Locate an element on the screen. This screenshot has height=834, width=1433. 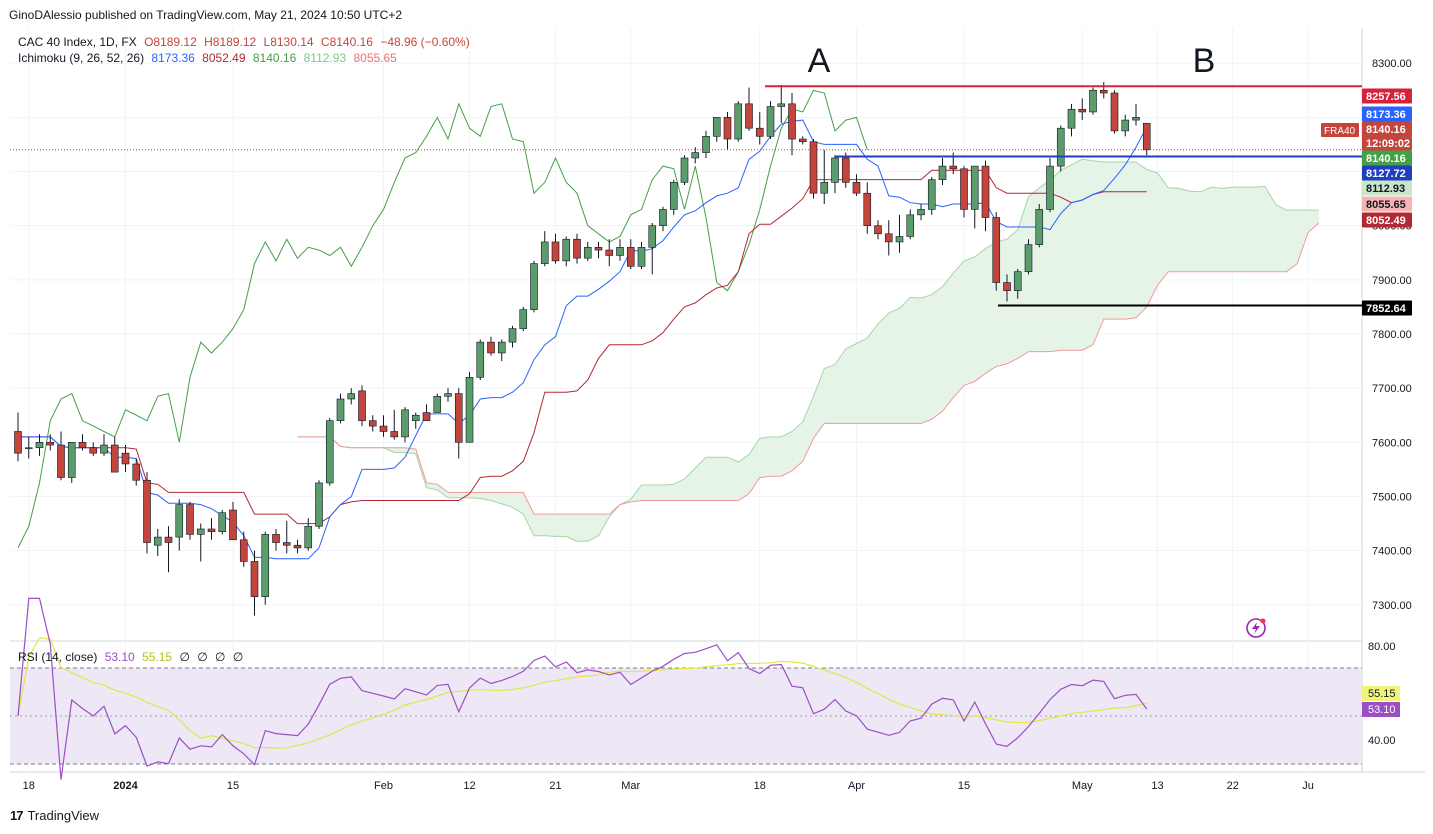
close-value: C8140.16 is located at coordinates (346, 42).